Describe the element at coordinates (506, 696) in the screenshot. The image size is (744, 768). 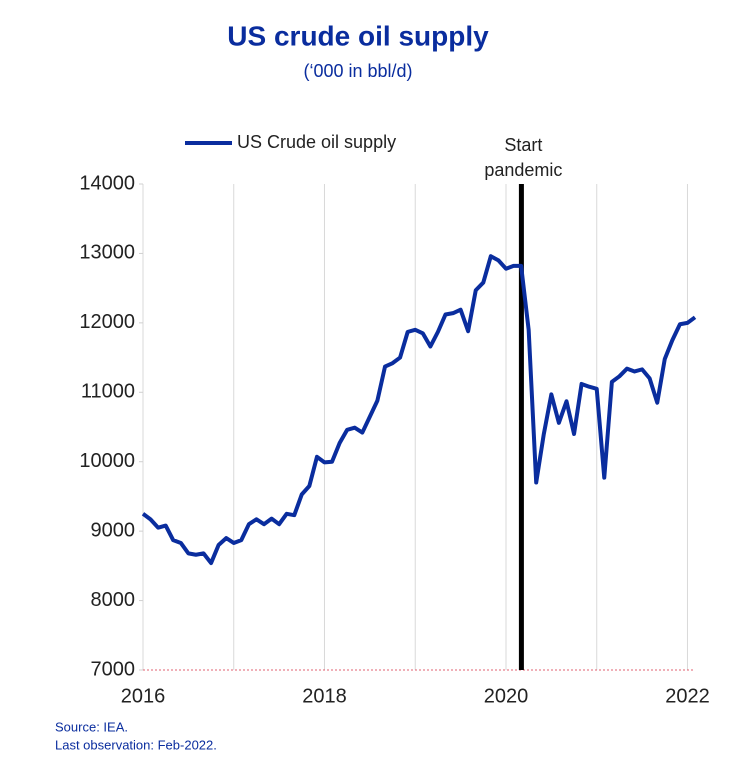
I see `x-tick-label: 2020` at that location.